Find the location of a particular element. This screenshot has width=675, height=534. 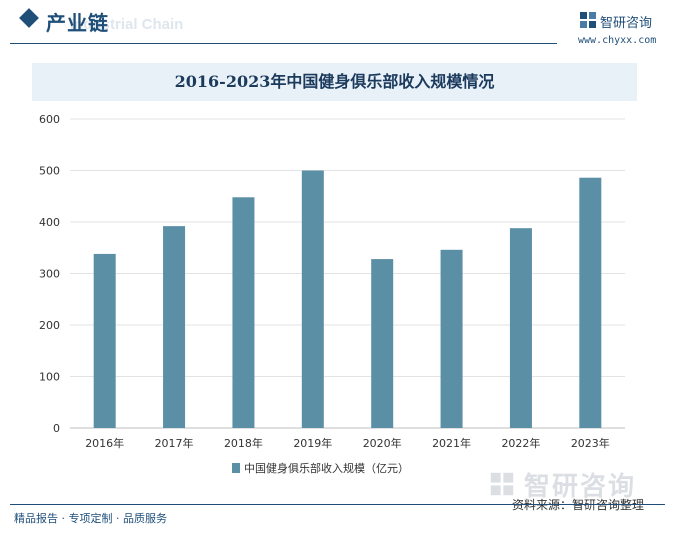

data-source: 资料来源：智研咨询整理 is located at coordinates (578, 505).